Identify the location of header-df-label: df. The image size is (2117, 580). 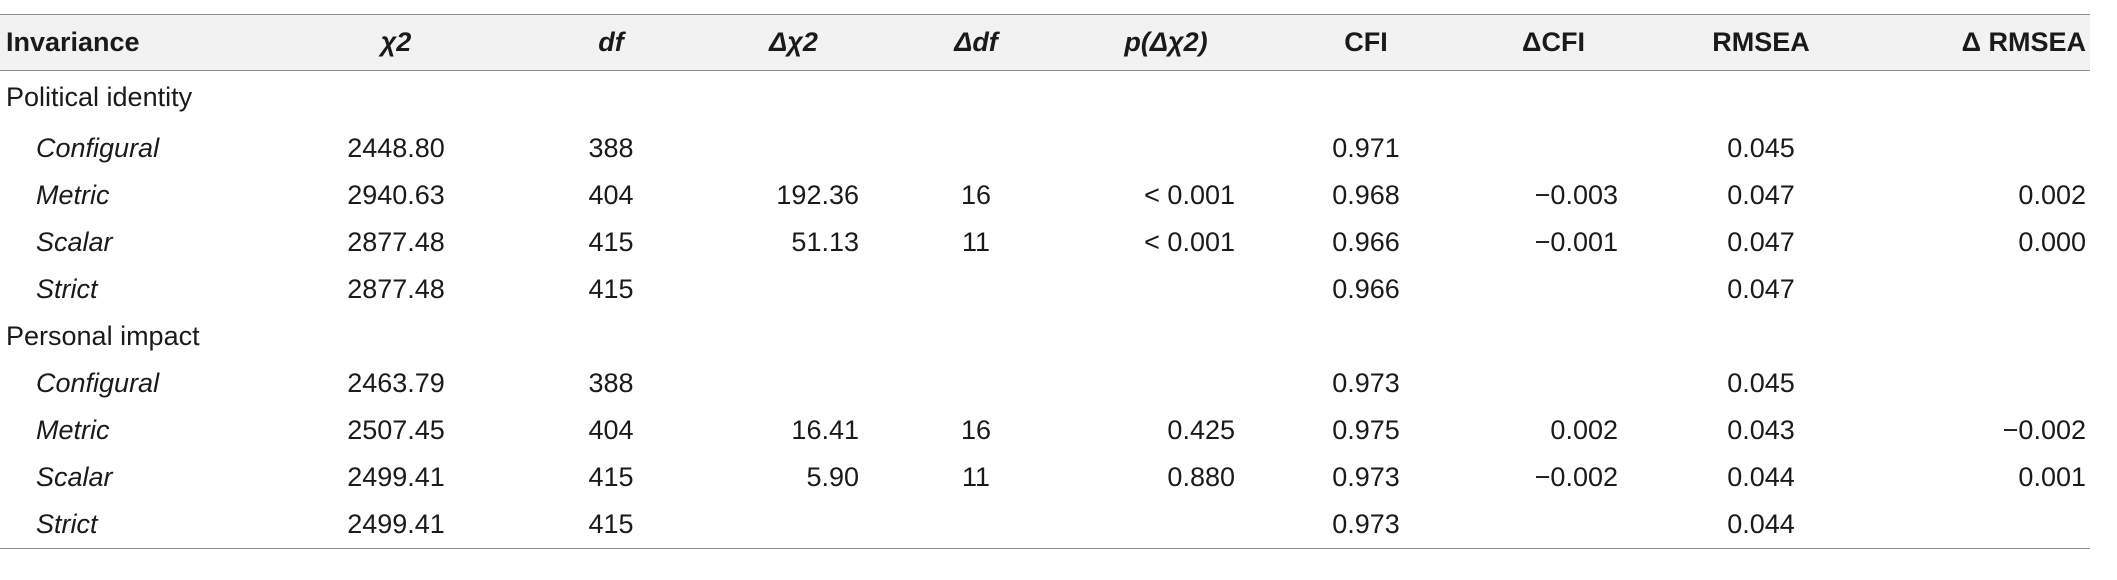
(611, 42).